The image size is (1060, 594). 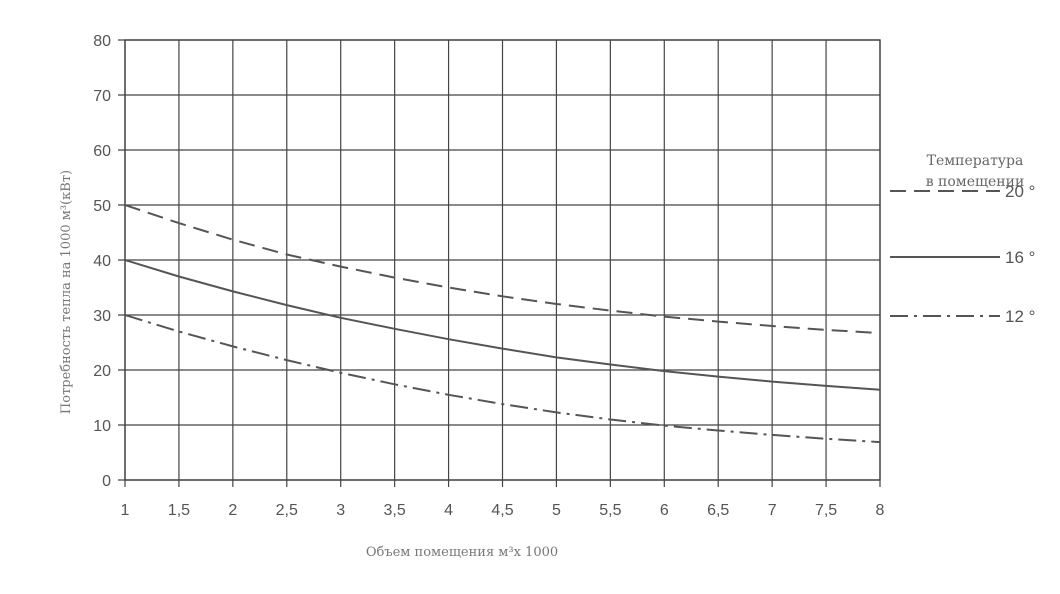 I want to click on y-tick-label: 50, so click(x=102, y=206).